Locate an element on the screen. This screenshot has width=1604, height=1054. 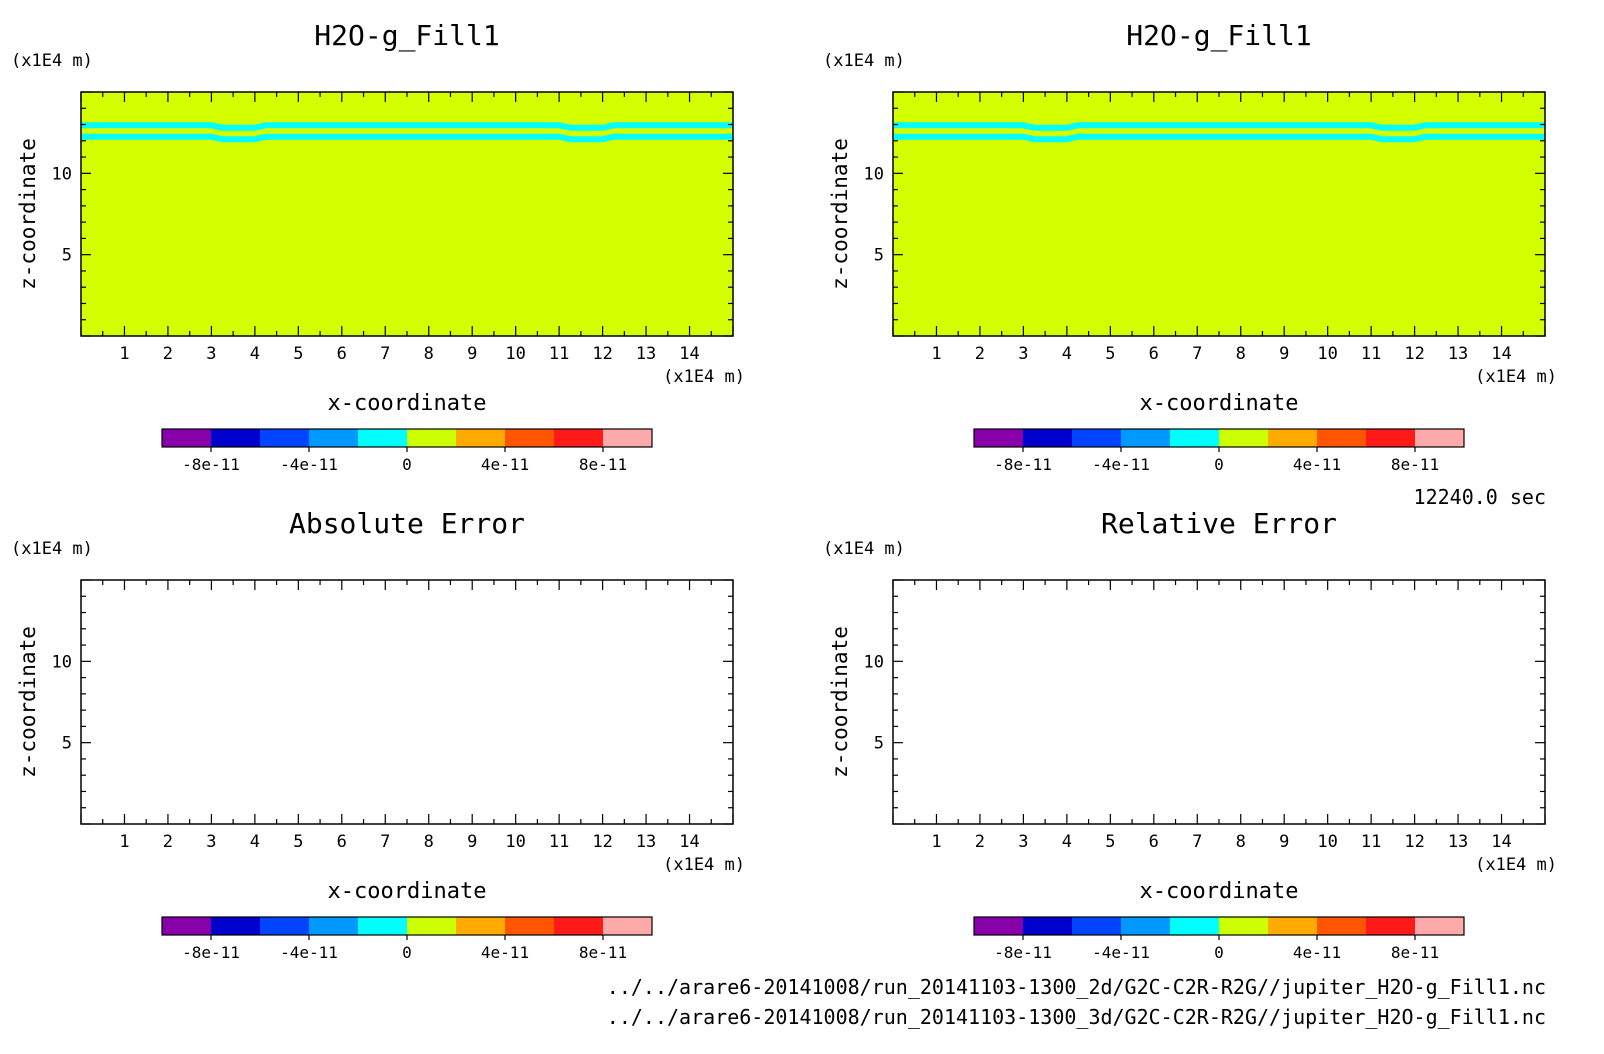
chart-title: H2O-g_Fill1 is located at coordinates (1218, 36).